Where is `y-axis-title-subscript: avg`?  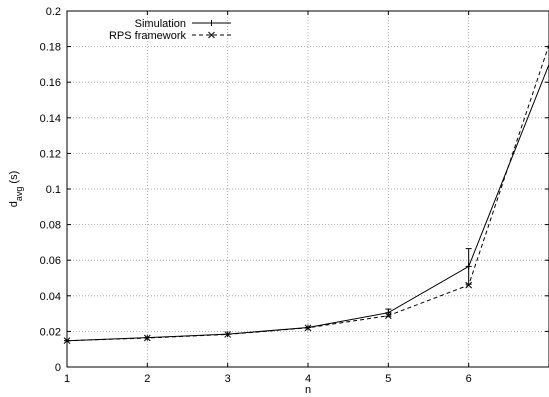 y-axis-title-subscript: avg is located at coordinates (19, 194).